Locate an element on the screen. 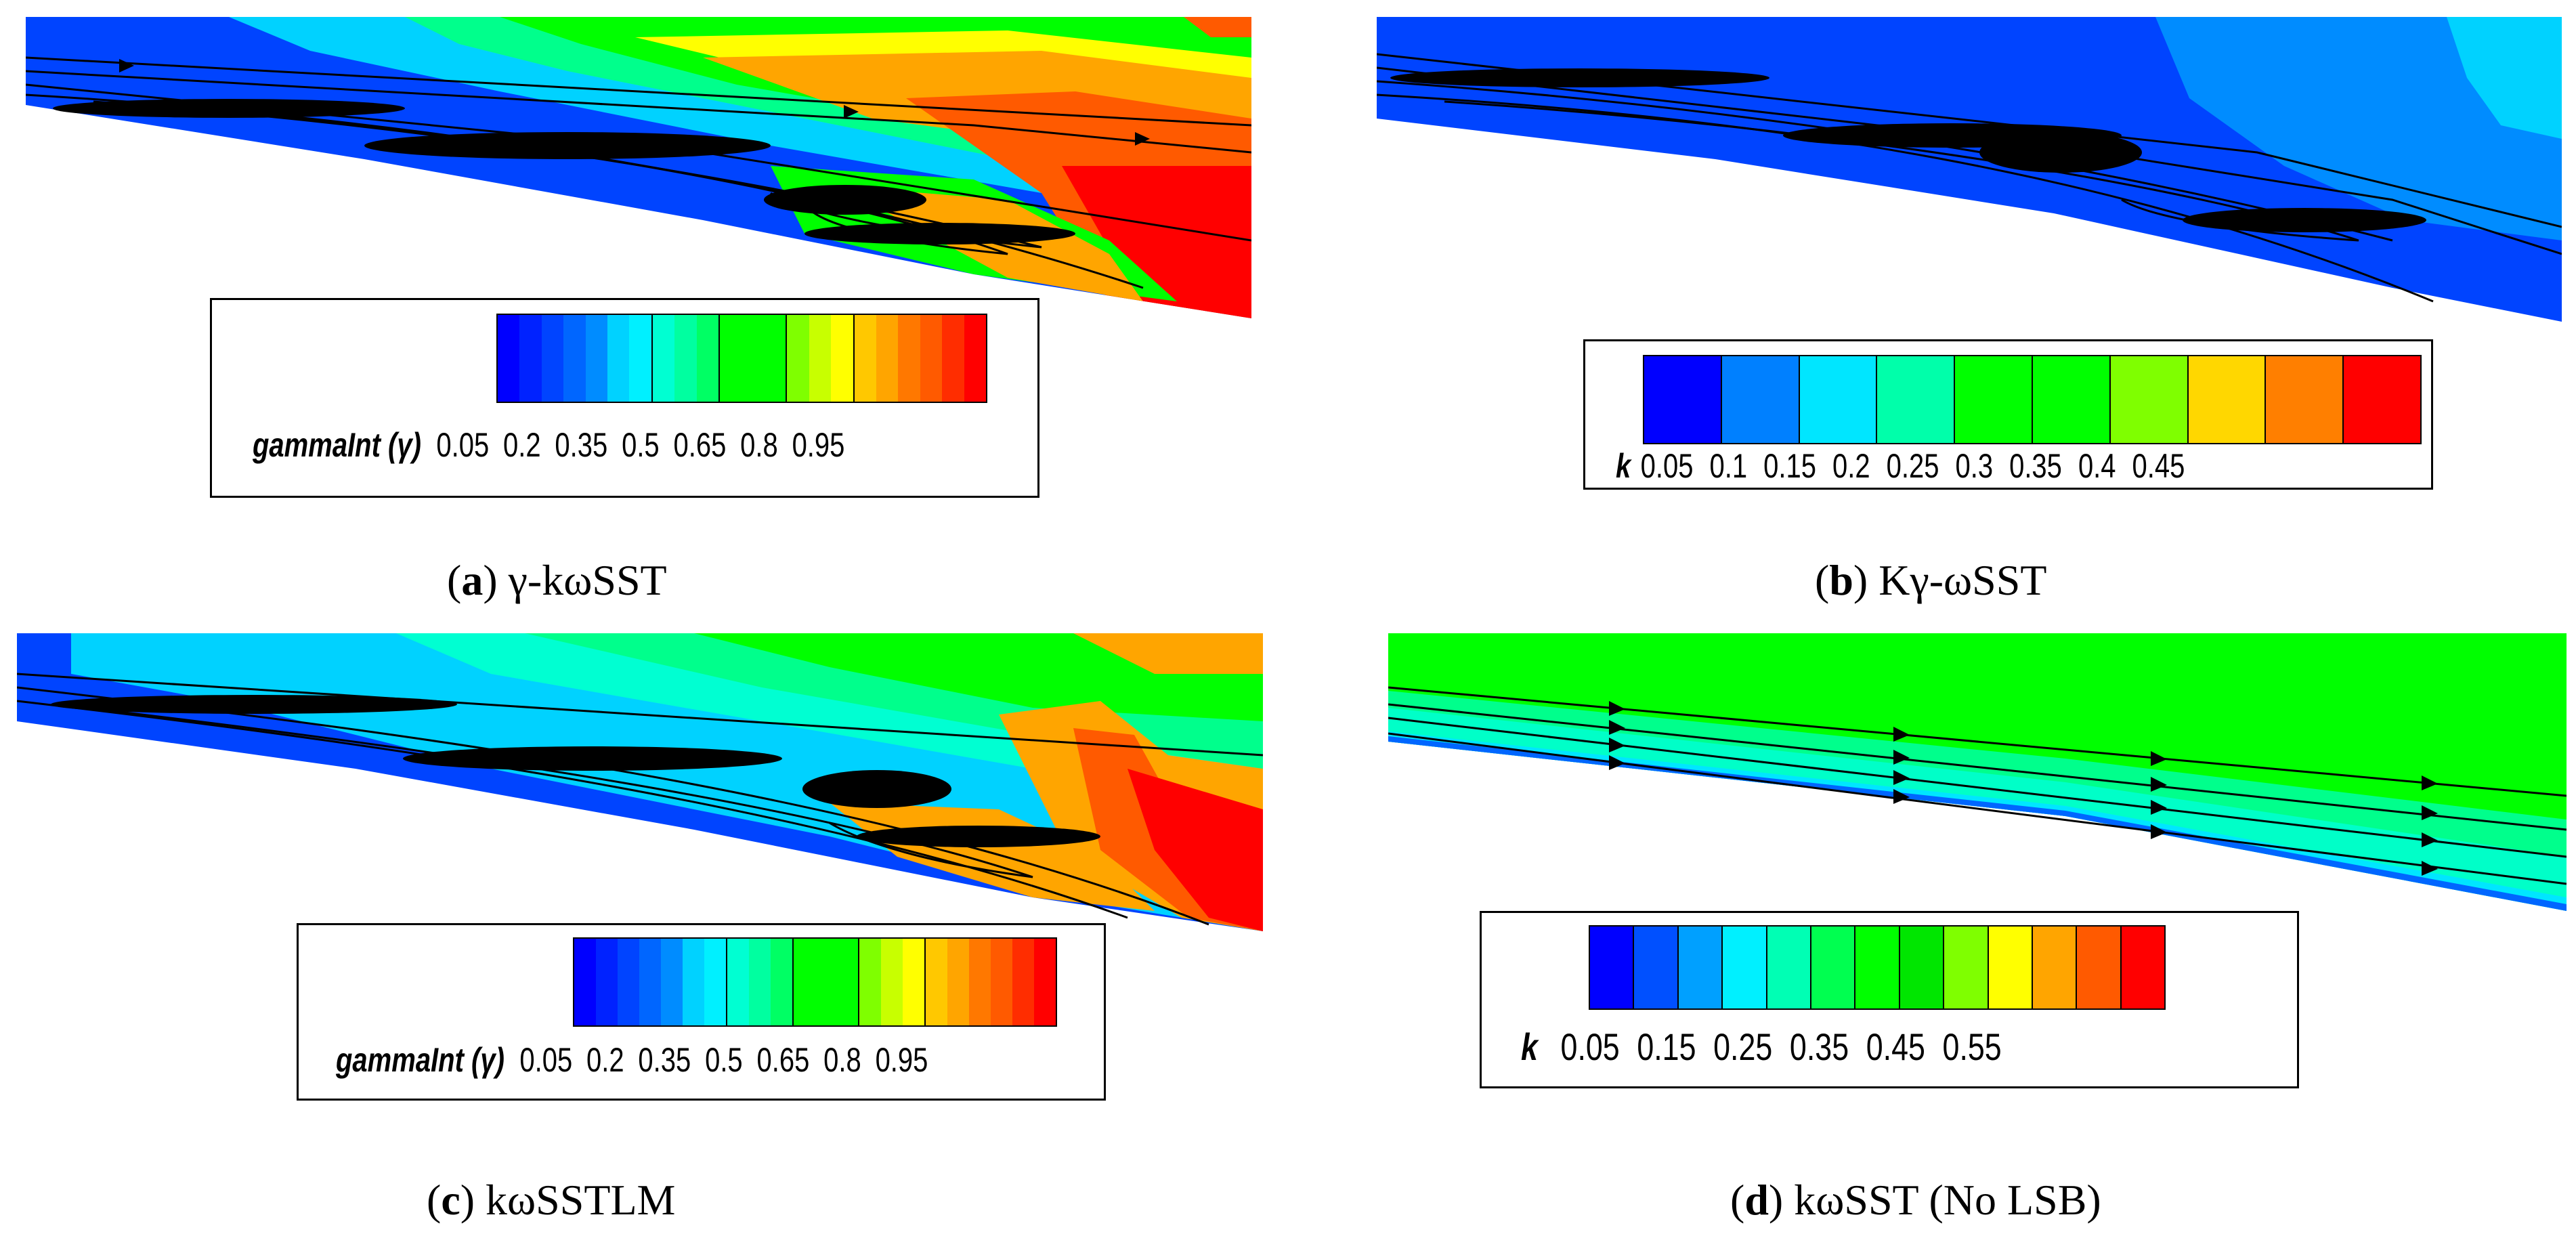 This screenshot has height=1255, width=2576. color-bar-a is located at coordinates (741, 358).